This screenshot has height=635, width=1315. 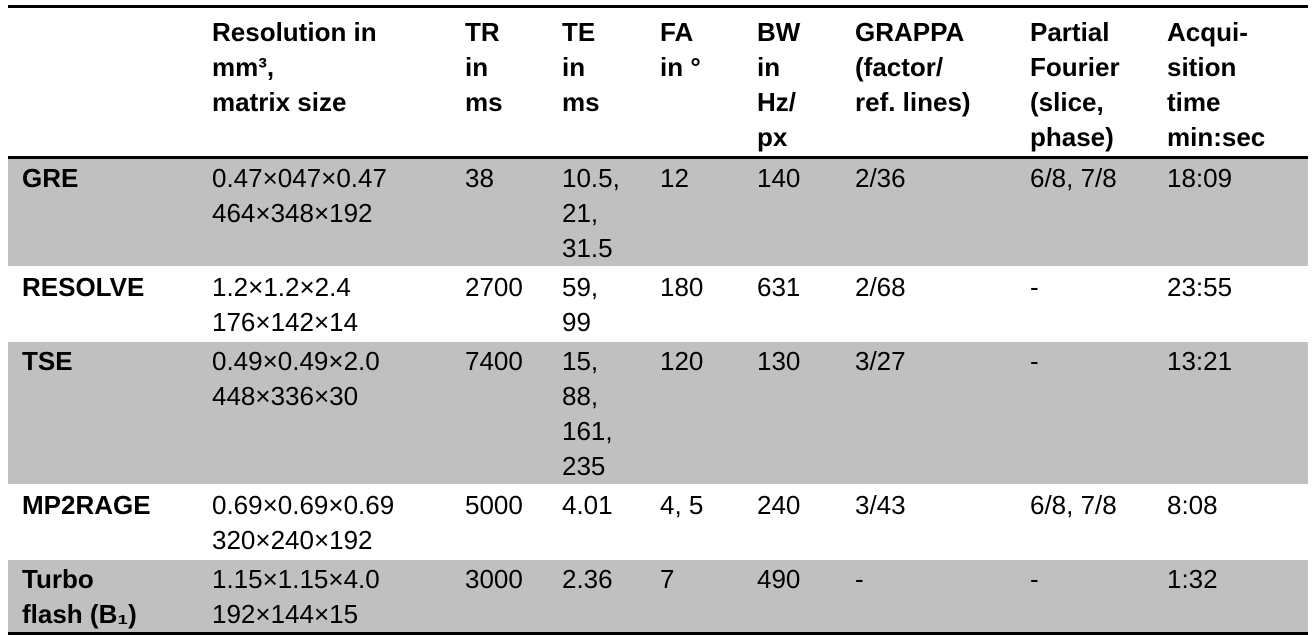 I want to click on cell-line: 4.01, so click(x=587, y=505).